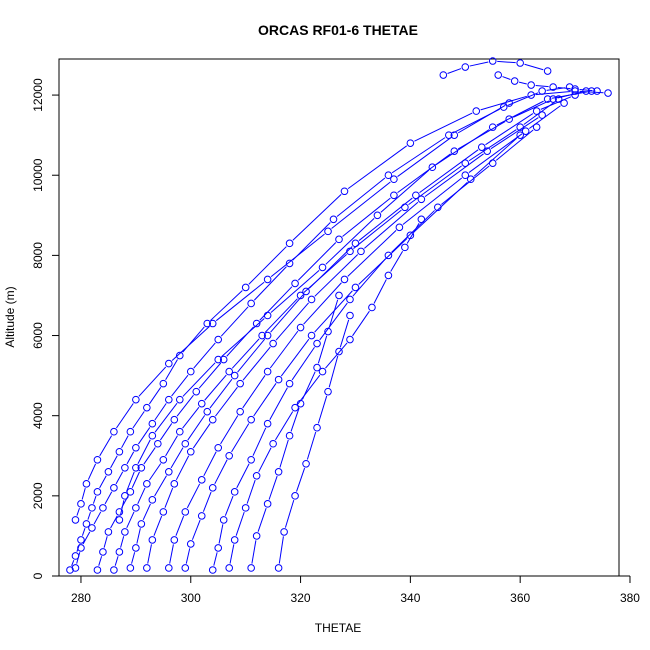  What do you see at coordinates (38, 495) in the screenshot?
I see `y-tick-label: 2000` at bounding box center [38, 495].